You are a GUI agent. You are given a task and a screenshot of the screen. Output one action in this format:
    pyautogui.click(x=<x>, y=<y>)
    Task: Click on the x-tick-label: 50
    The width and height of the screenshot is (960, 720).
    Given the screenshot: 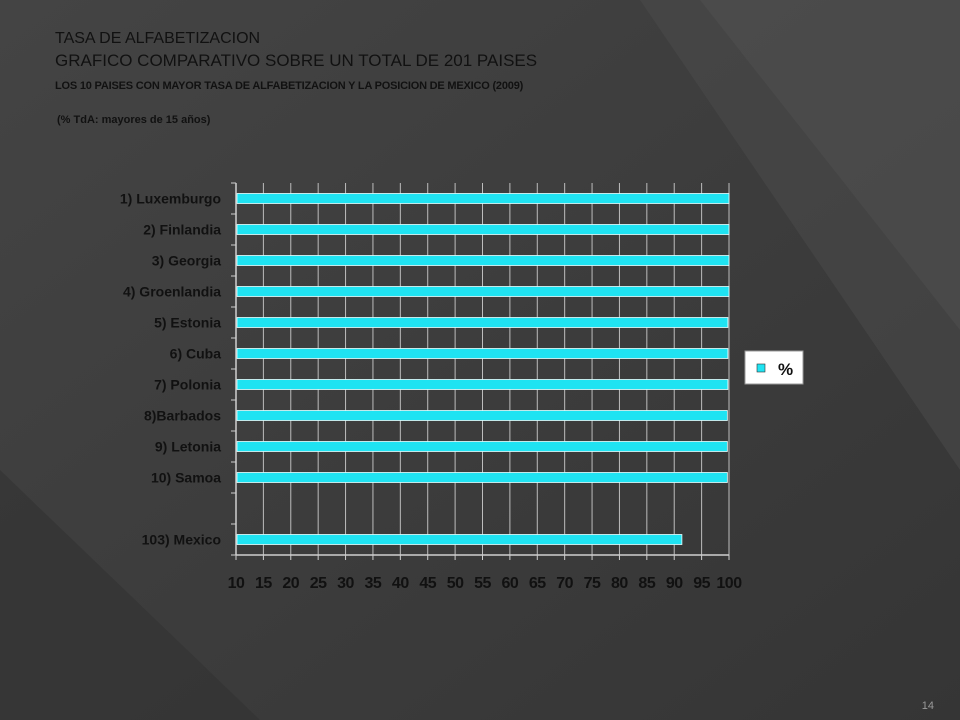 What is the action you would take?
    pyautogui.click(x=455, y=583)
    